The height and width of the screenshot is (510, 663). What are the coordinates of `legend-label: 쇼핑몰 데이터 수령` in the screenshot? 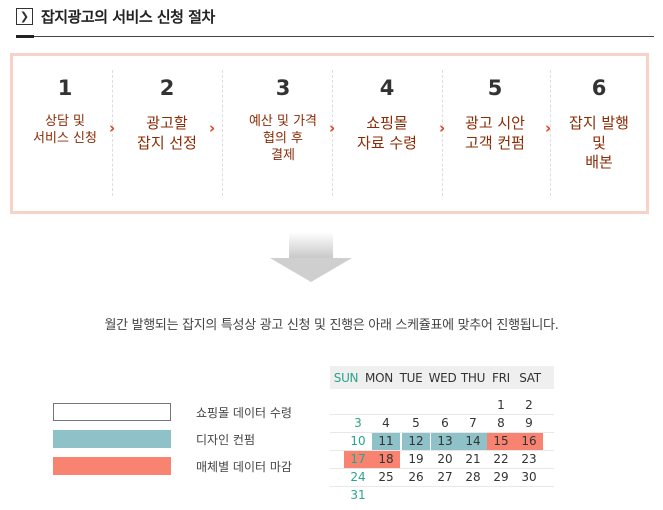 It's located at (244, 412).